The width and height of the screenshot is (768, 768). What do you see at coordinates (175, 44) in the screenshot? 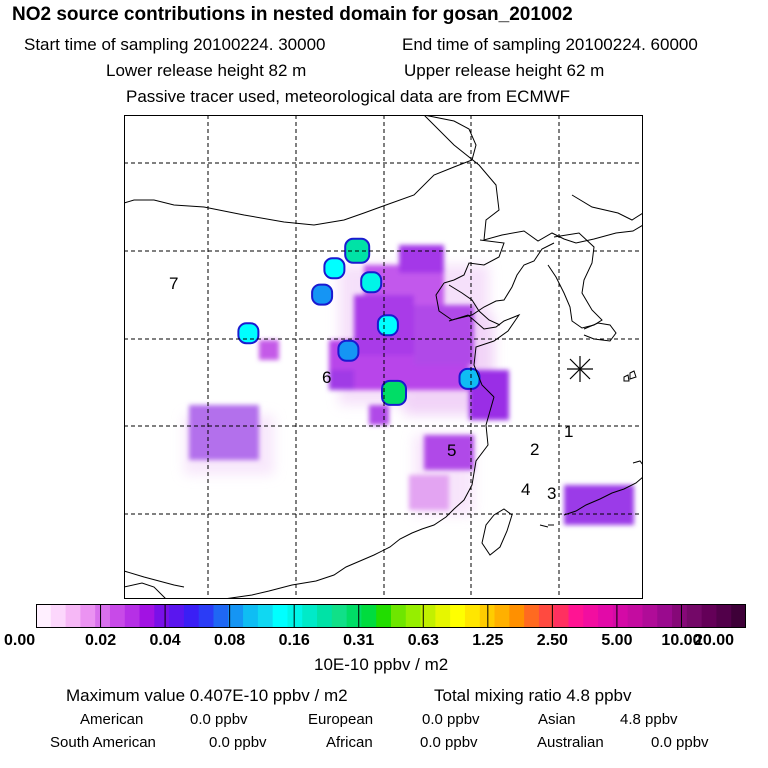
I see `start-time-label: Start time of sampling 20100224. 30000` at bounding box center [175, 44].